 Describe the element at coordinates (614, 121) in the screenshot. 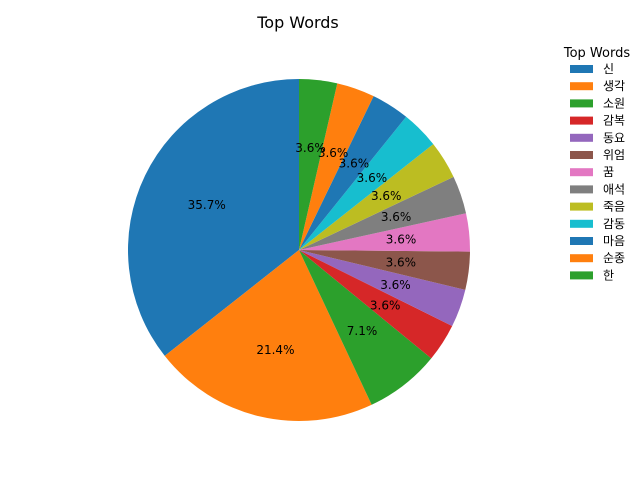

I see `legend-label: 감복` at that location.